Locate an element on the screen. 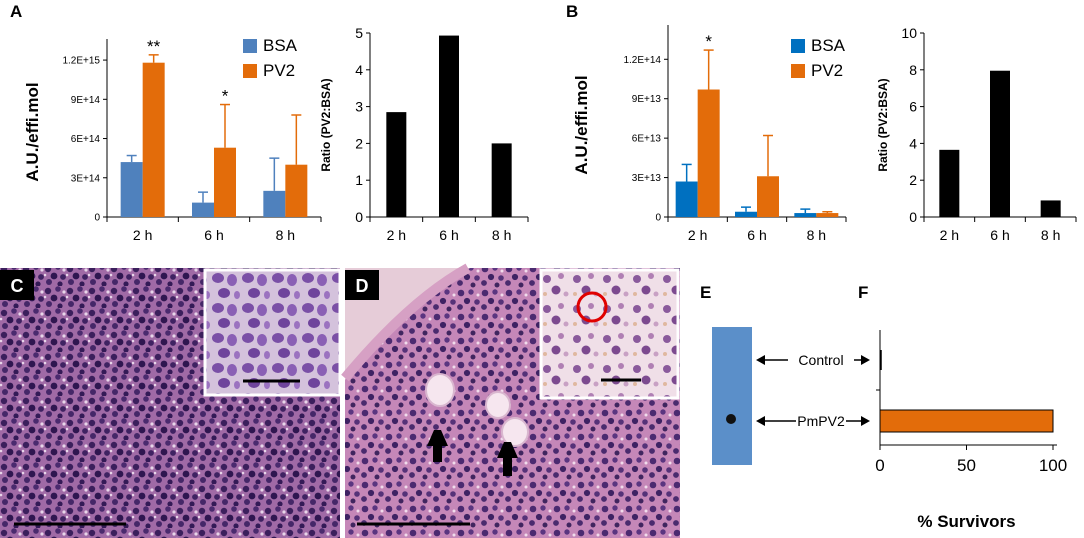  row-label-control: Control is located at coordinates (820, 360).